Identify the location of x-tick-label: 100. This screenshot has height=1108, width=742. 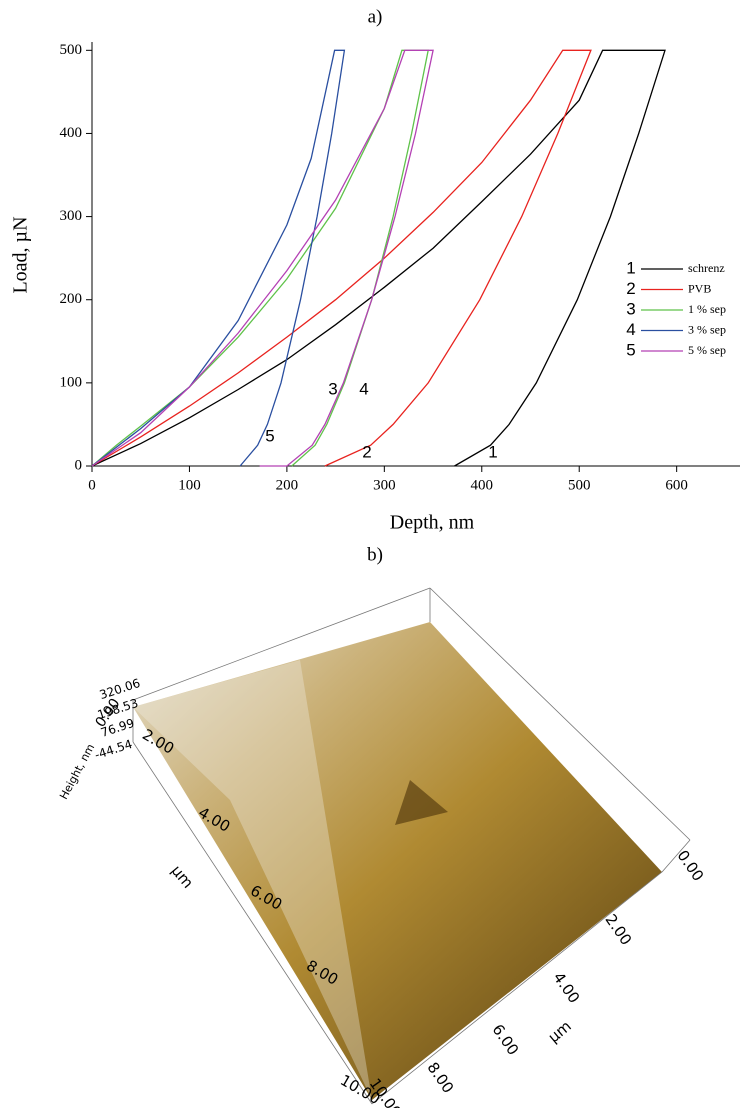
(189, 485).